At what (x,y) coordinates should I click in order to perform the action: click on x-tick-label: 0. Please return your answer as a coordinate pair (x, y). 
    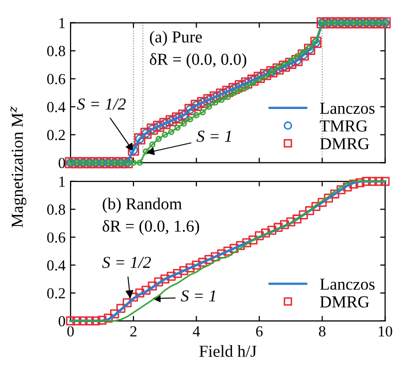
    Looking at the image, I should click on (70, 331).